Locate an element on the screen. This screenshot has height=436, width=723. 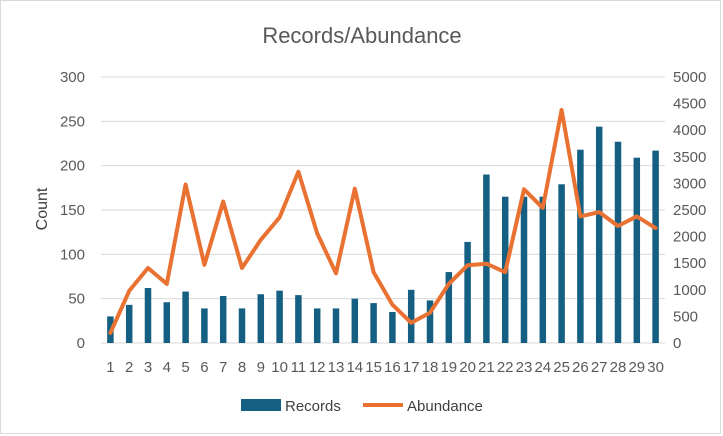
y2-tick-label: 1500 is located at coordinates (689, 263).